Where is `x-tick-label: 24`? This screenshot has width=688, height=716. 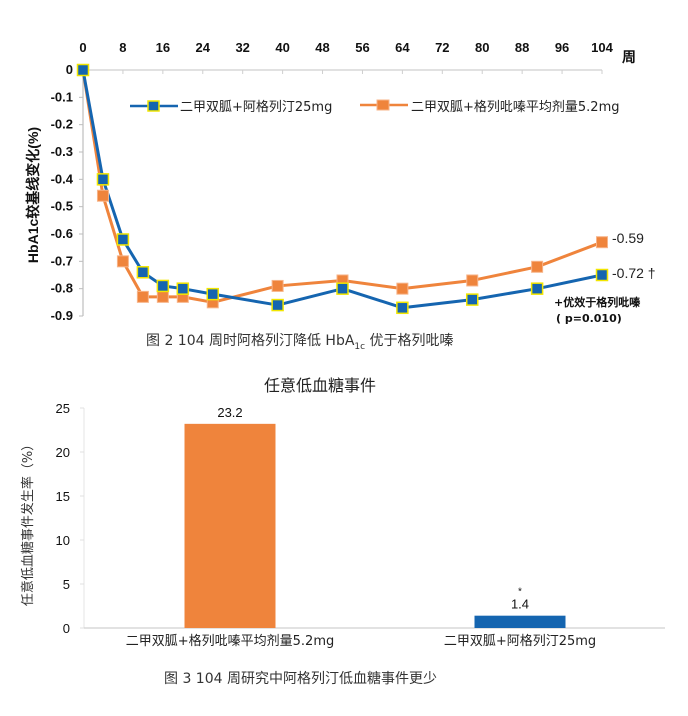
x-tick-label: 24 is located at coordinates (203, 47).